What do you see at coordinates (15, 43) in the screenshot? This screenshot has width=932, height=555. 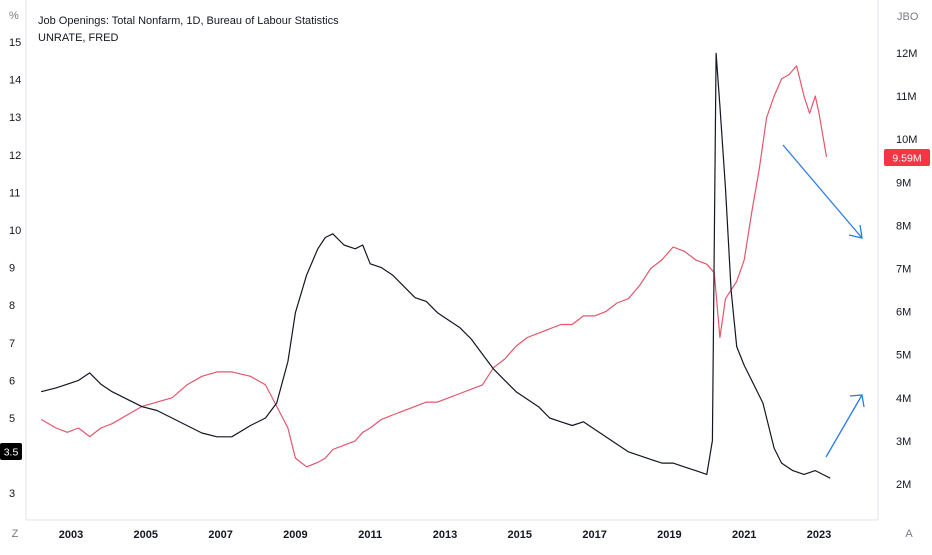 I see `left-tick-label: 15` at bounding box center [15, 43].